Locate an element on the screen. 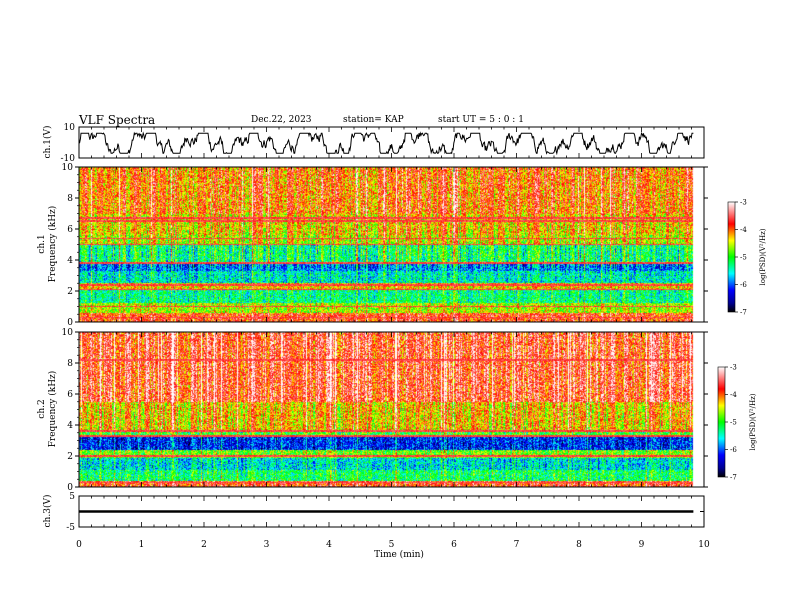 Image resolution: width=792 pixels, height=612 pixels. time-tick-label: 8 is located at coordinates (579, 545).